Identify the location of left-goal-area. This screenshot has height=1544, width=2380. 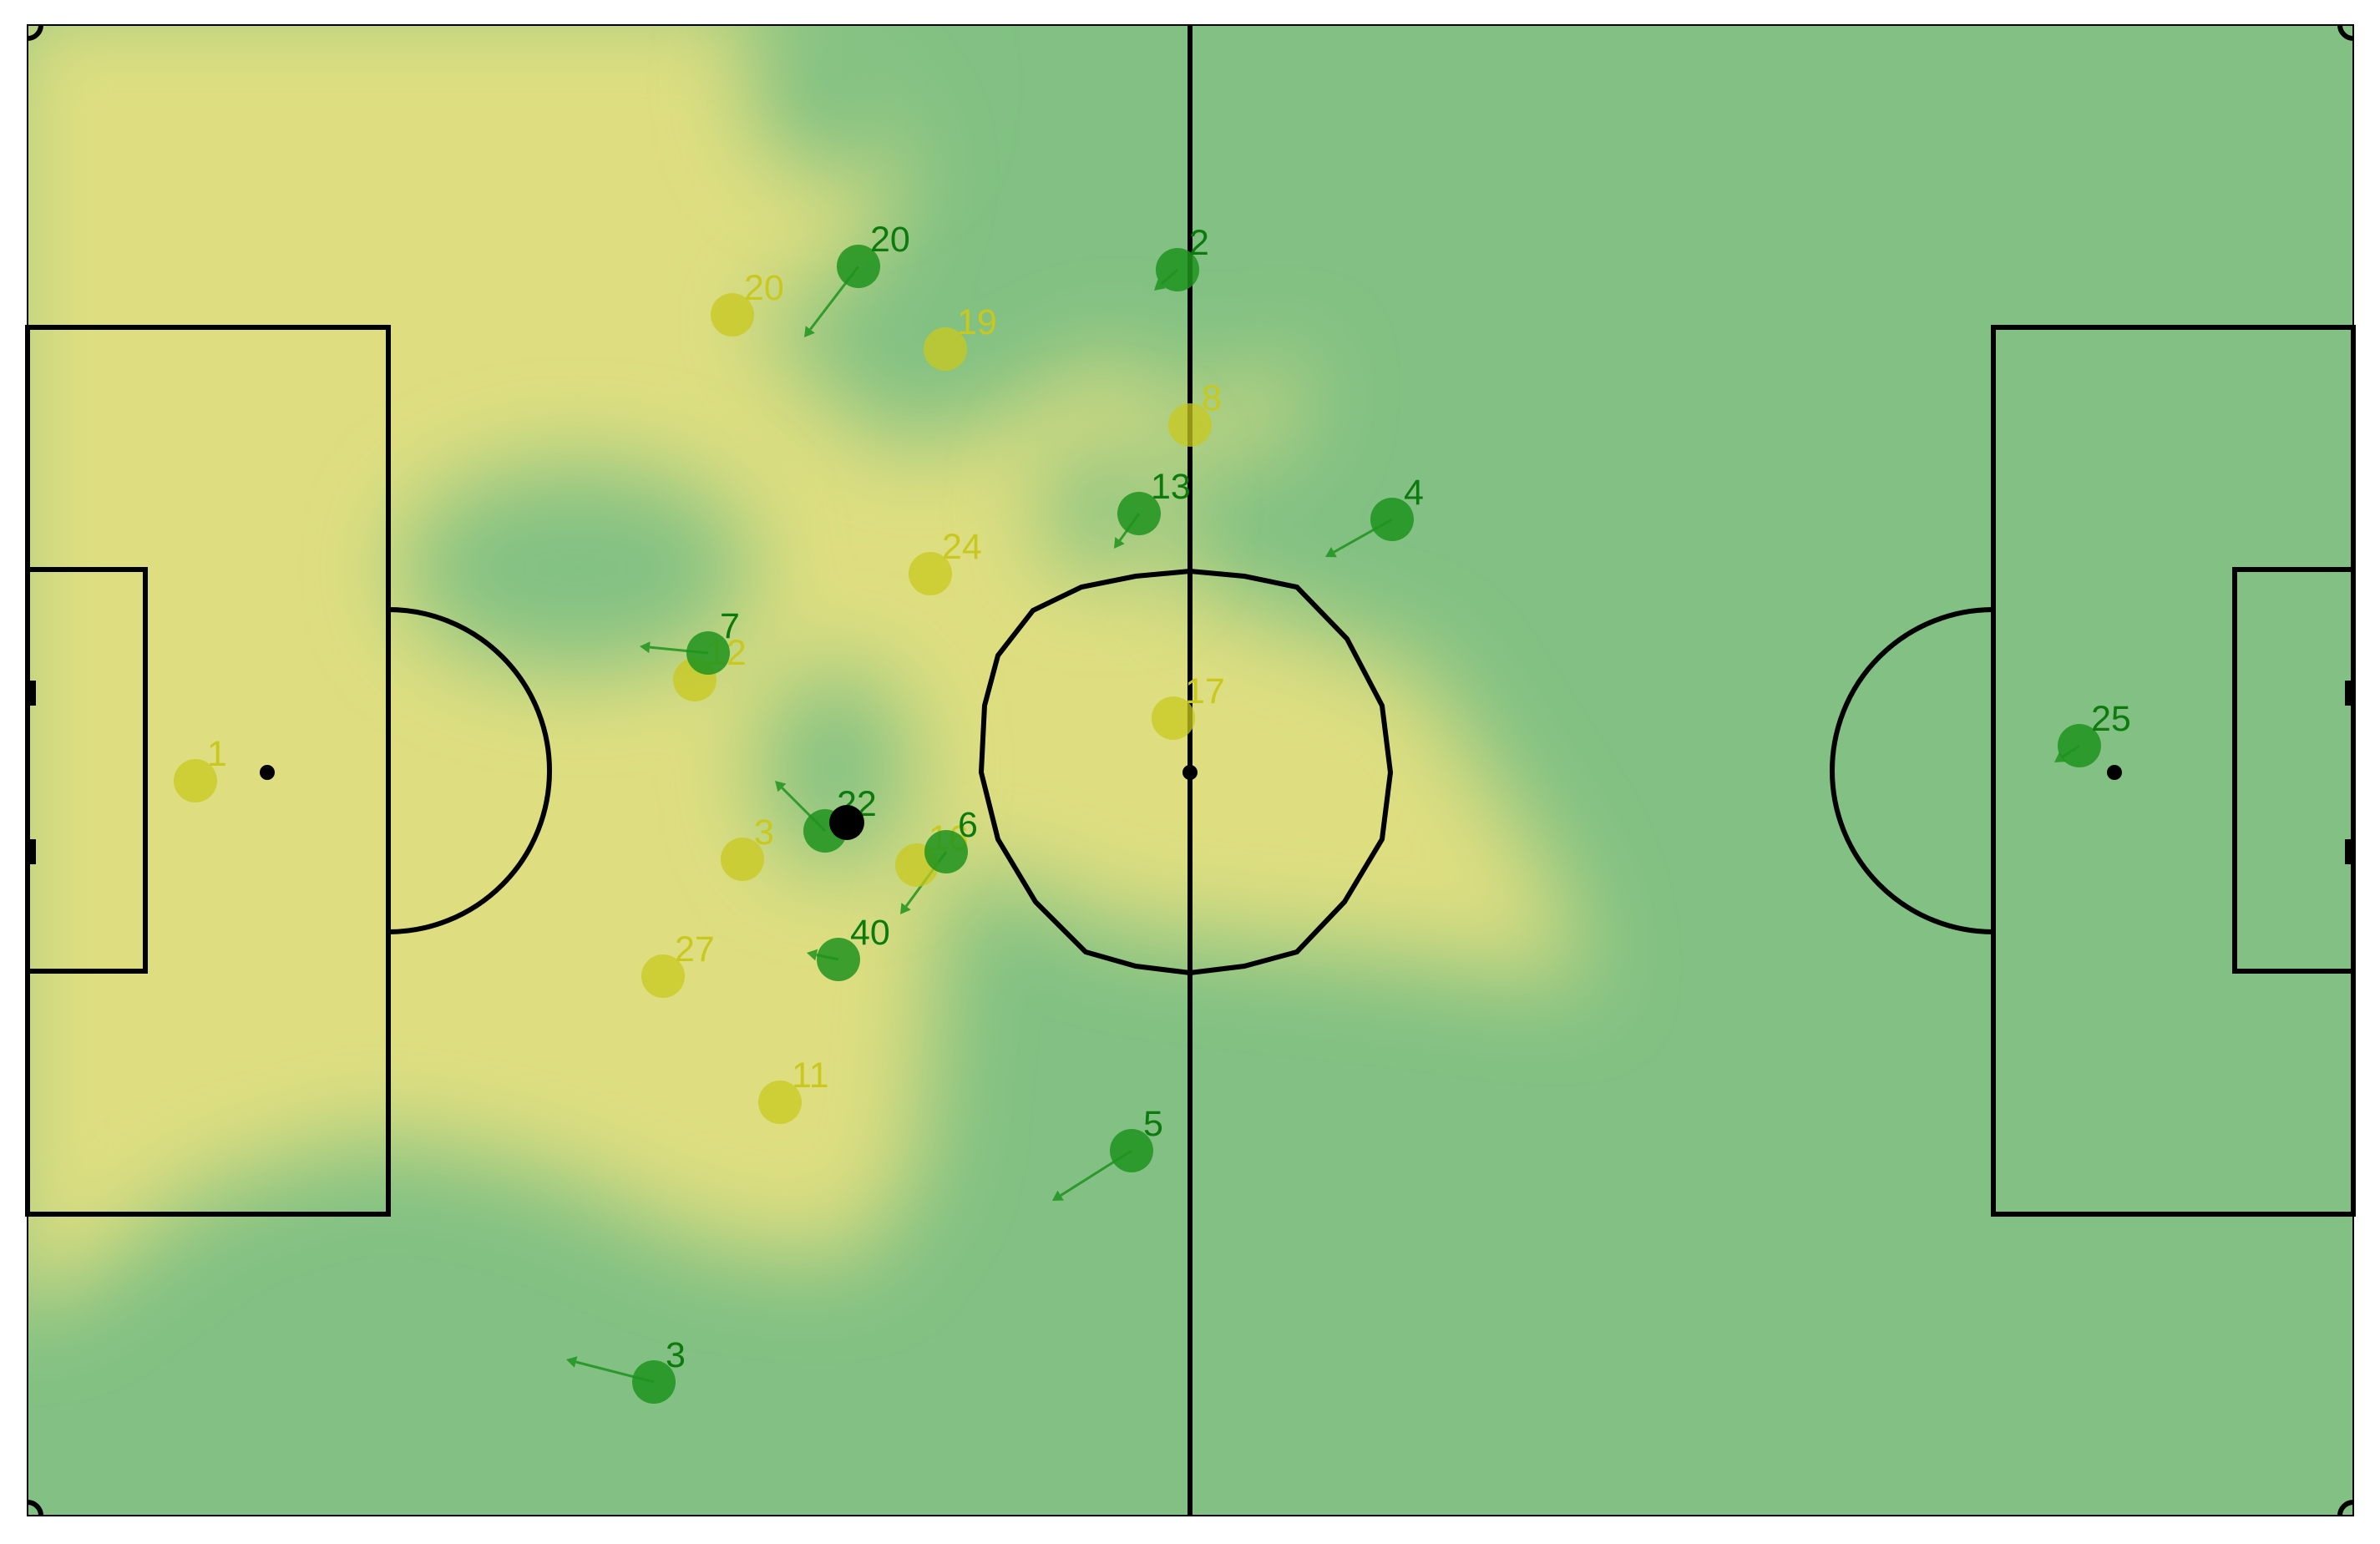
(86, 770).